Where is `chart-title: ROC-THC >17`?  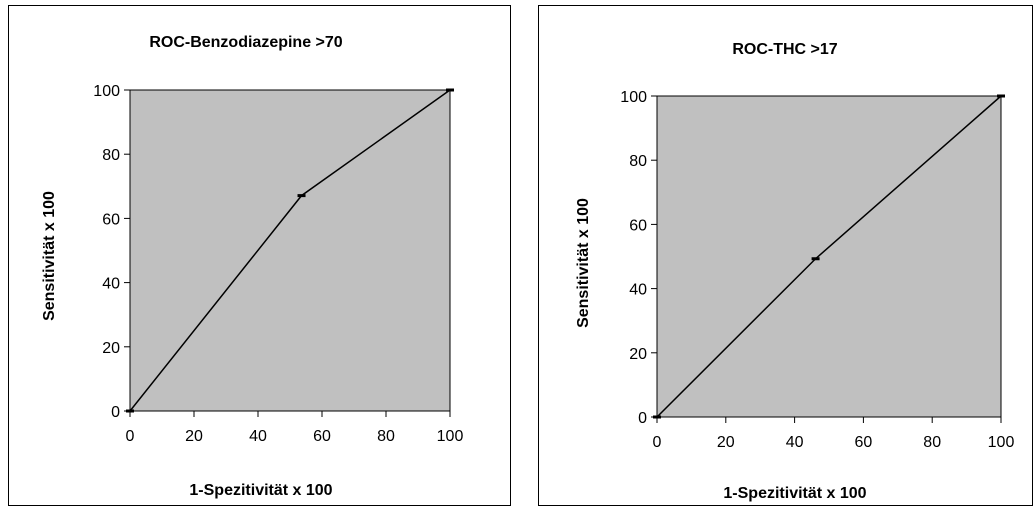 chart-title: ROC-THC >17 is located at coordinates (784, 49).